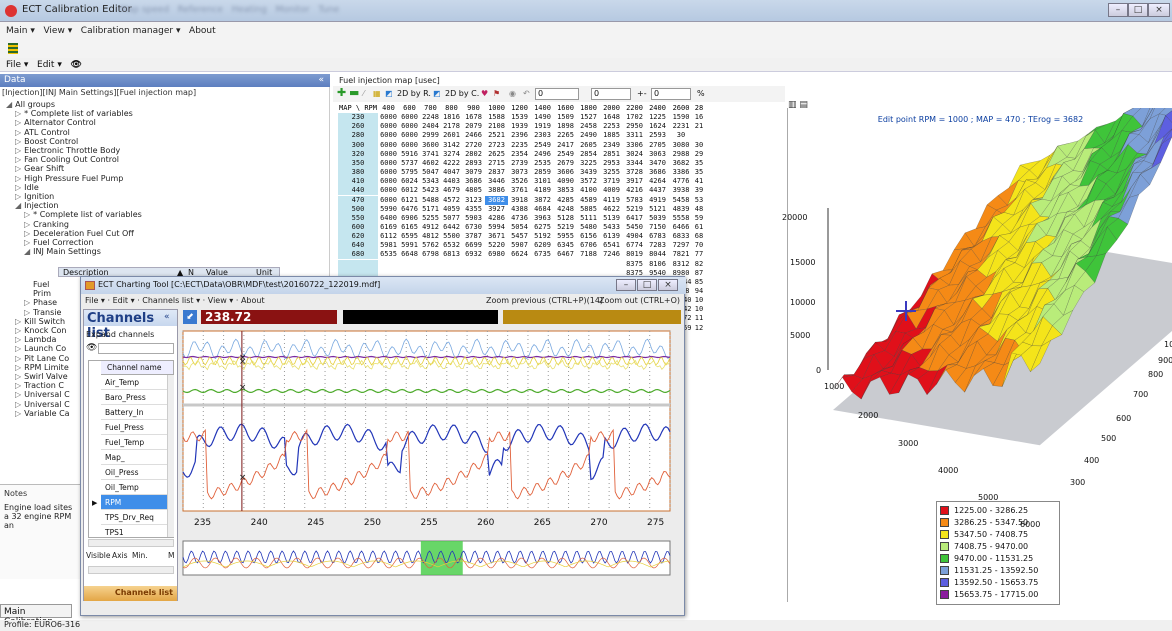 This screenshot has width=1172, height=631. I want to click on map-cell: 3671, so click(496, 236).